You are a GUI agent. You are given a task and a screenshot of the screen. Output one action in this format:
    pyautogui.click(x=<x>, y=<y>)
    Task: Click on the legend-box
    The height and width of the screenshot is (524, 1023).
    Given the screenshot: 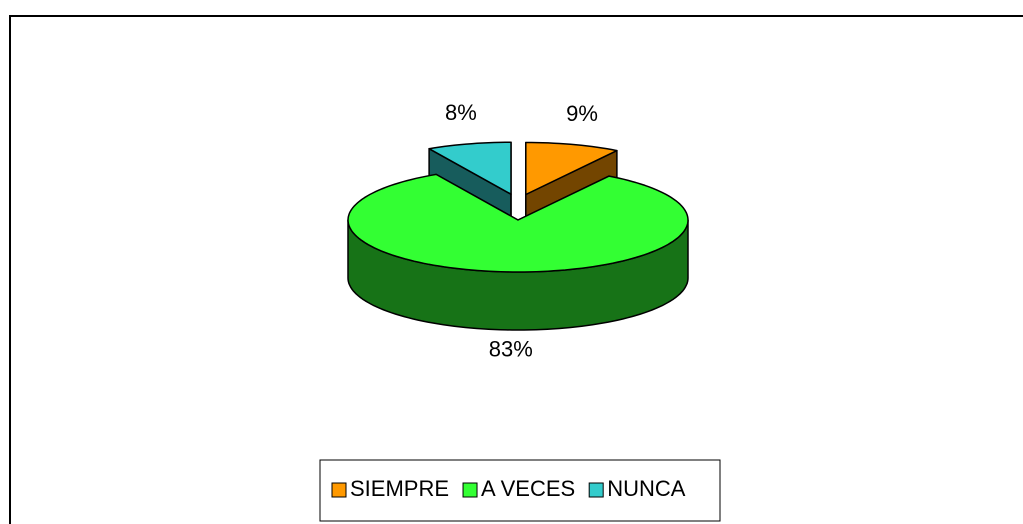 What is the action you would take?
    pyautogui.click(x=520, y=490)
    